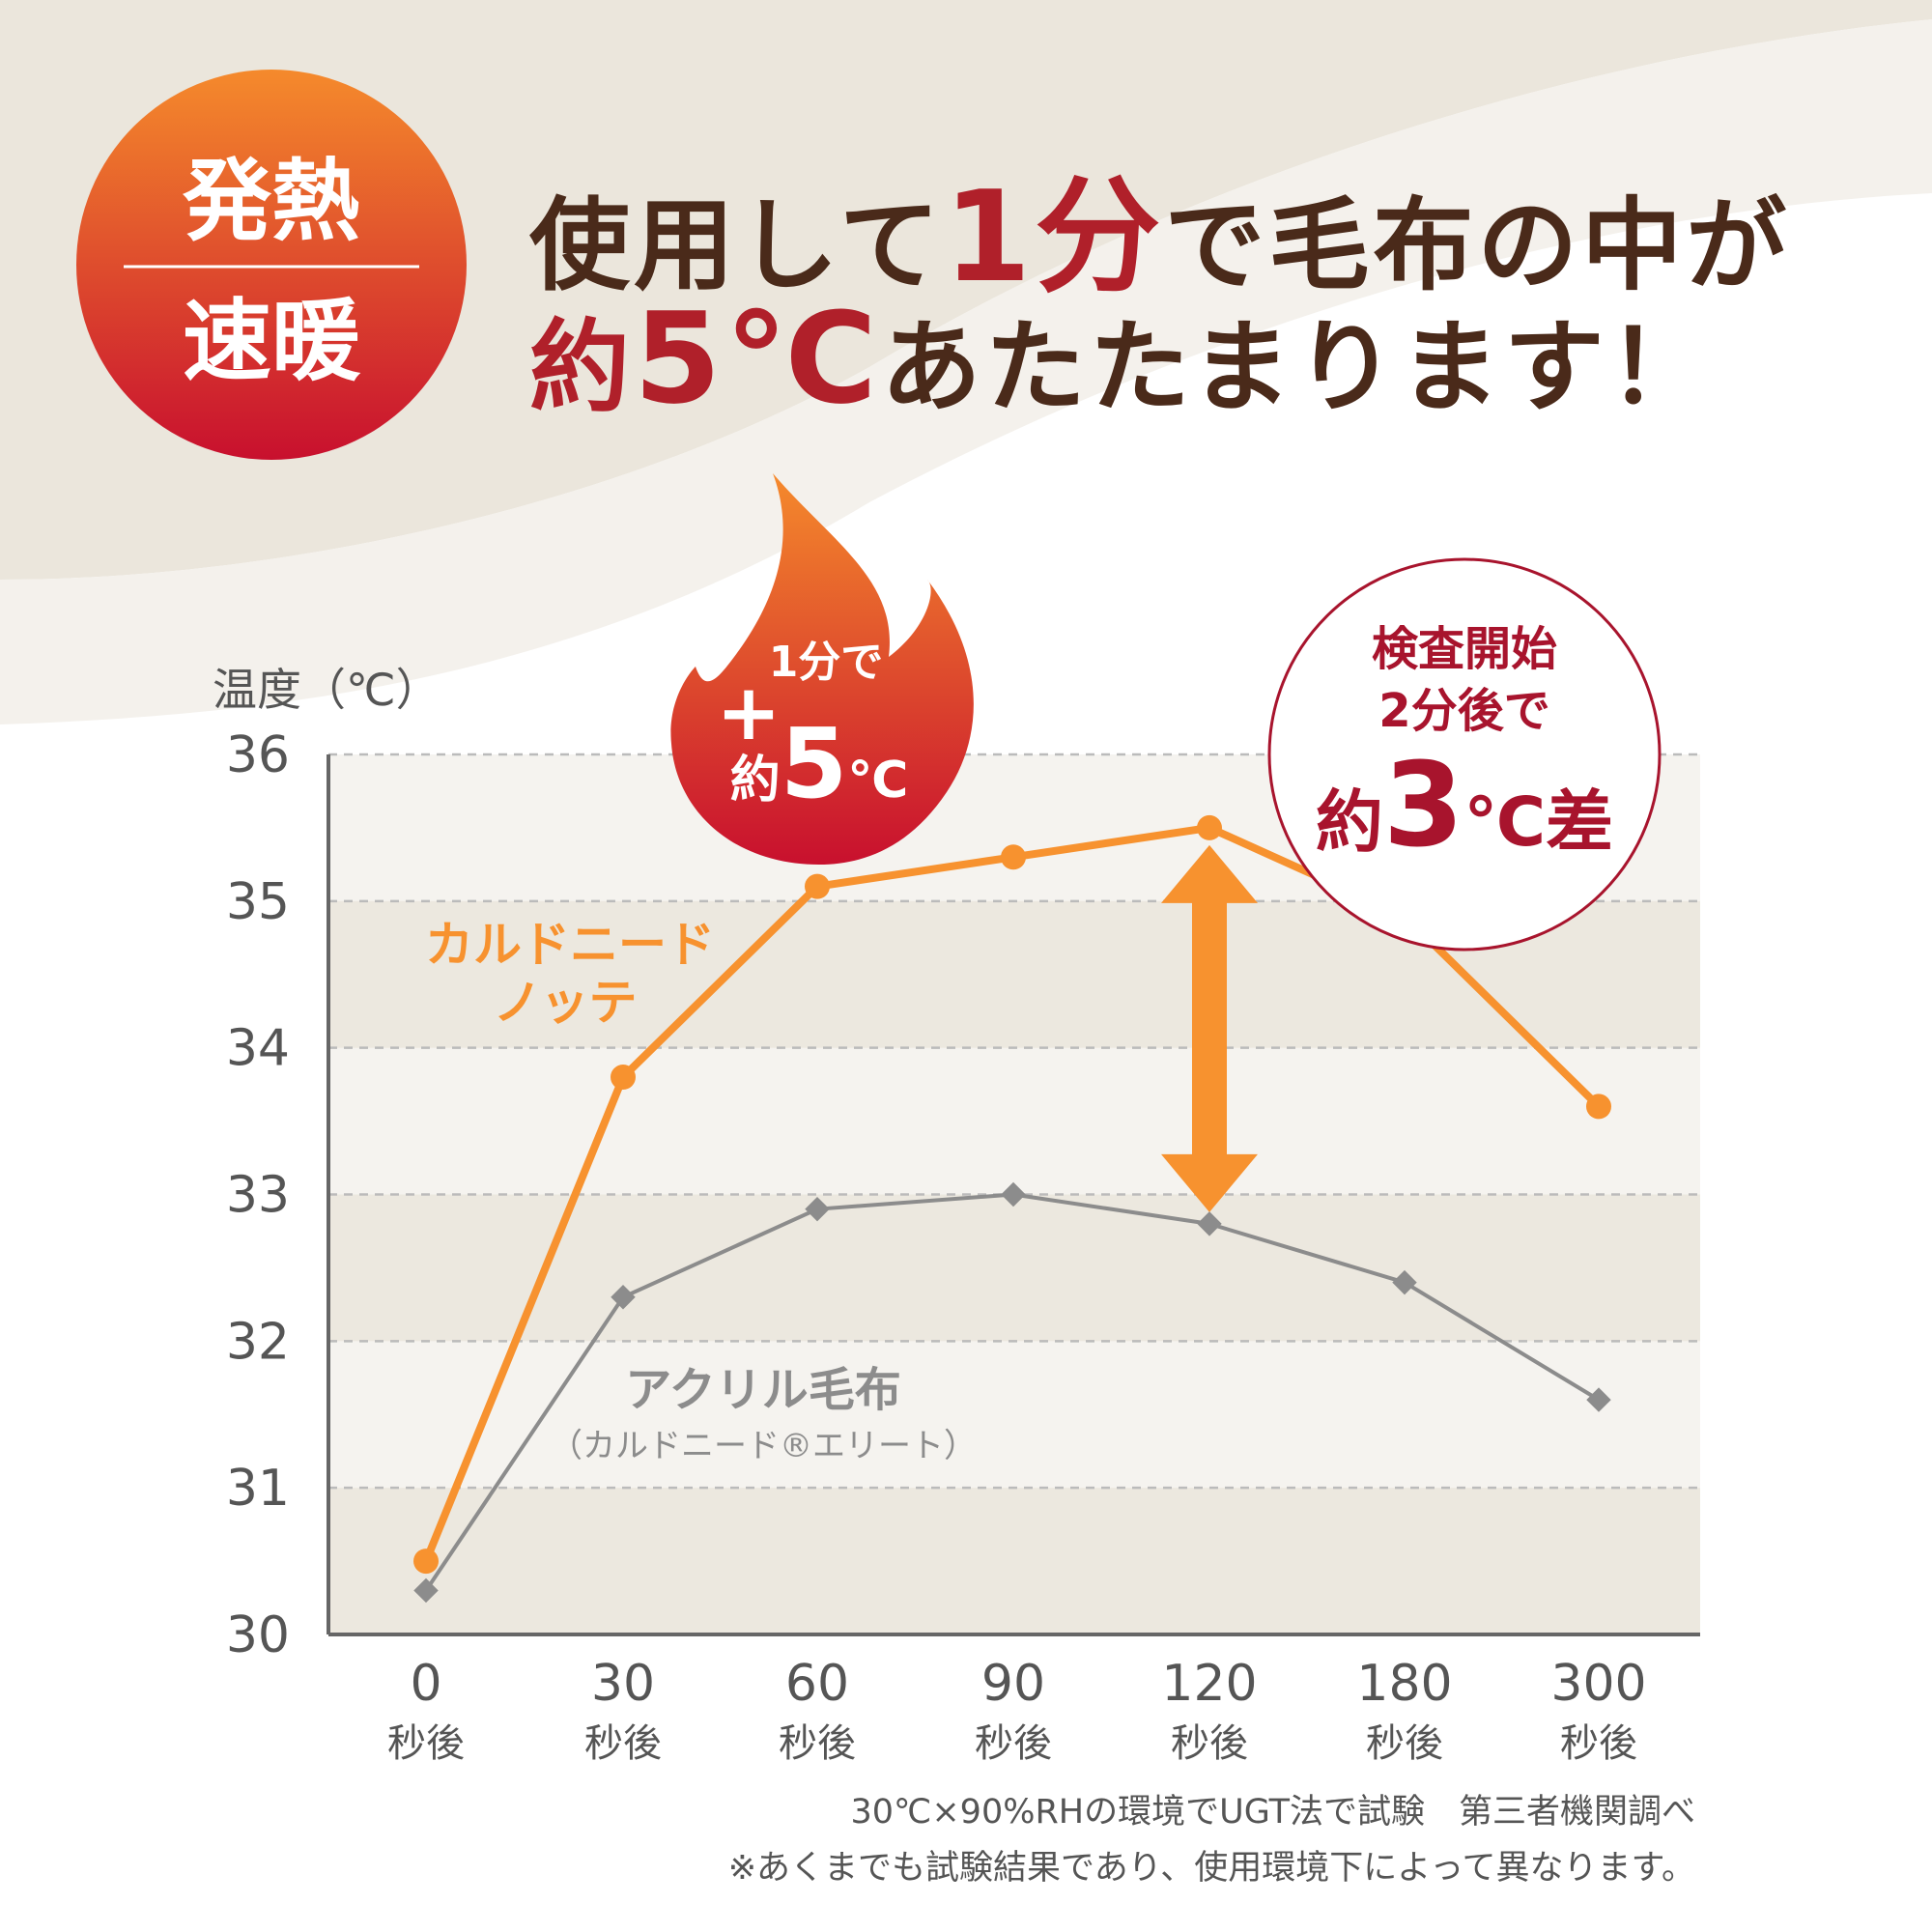 Image resolution: width=1932 pixels, height=1932 pixels. I want to click on footnote-1: 30℃×90%RHの環境でUGT法で試験 第三者機関調べ, so click(1273, 1812).